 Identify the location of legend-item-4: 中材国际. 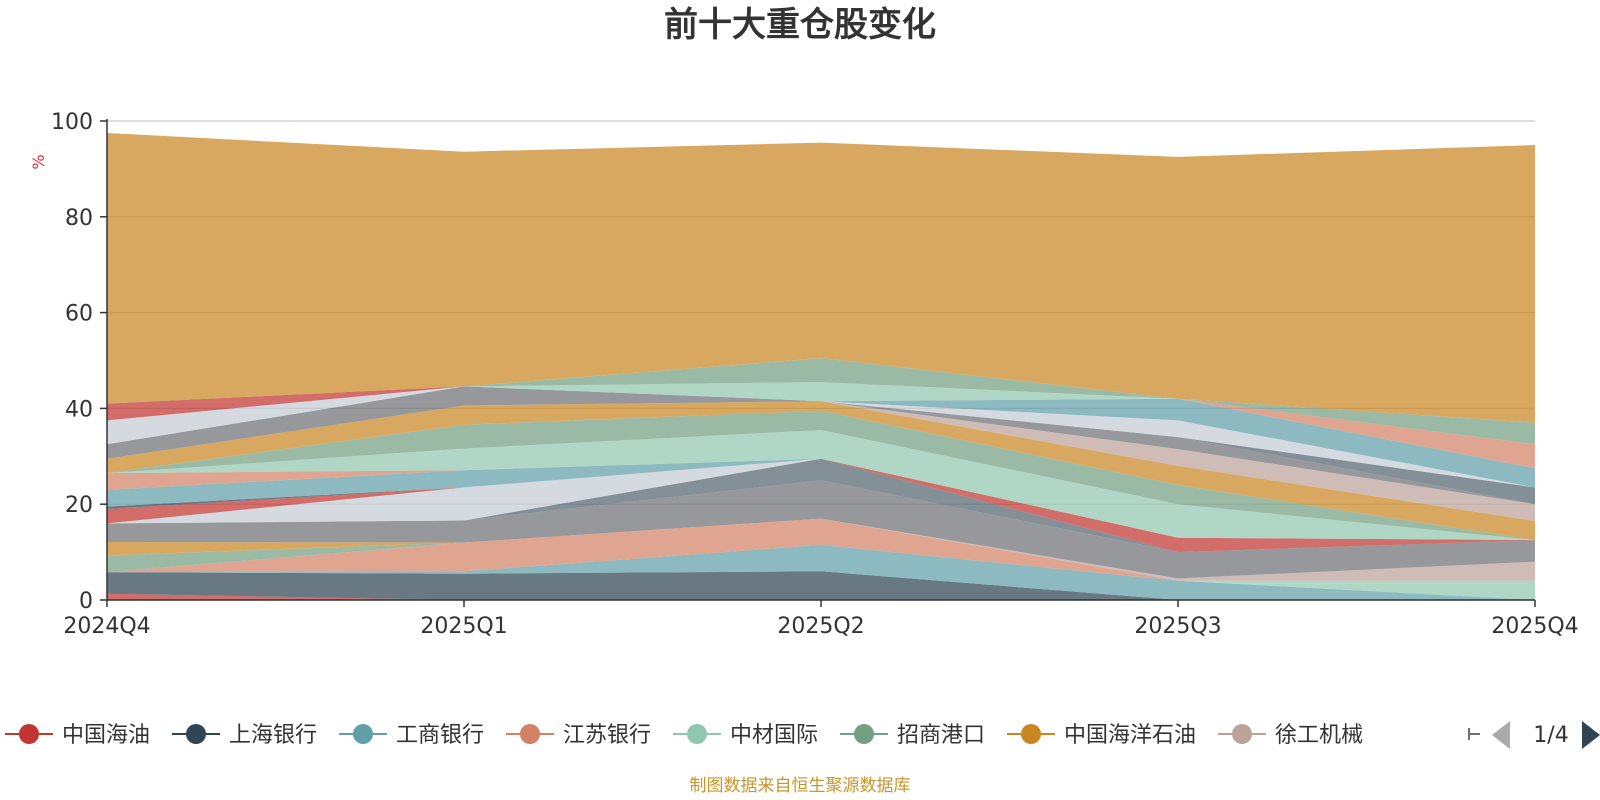
(745, 735).